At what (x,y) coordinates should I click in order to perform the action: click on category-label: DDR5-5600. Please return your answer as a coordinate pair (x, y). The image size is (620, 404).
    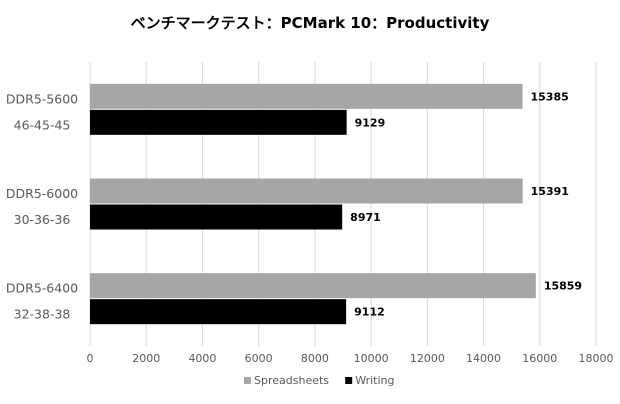
    Looking at the image, I should click on (42, 98).